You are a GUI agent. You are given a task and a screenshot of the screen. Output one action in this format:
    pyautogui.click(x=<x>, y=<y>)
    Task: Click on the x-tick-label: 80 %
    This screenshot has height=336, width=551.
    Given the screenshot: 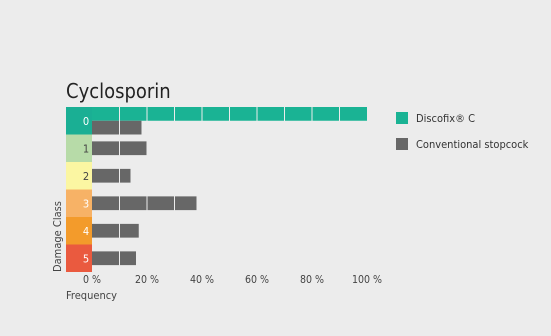 What is the action you would take?
    pyautogui.click(x=312, y=280)
    